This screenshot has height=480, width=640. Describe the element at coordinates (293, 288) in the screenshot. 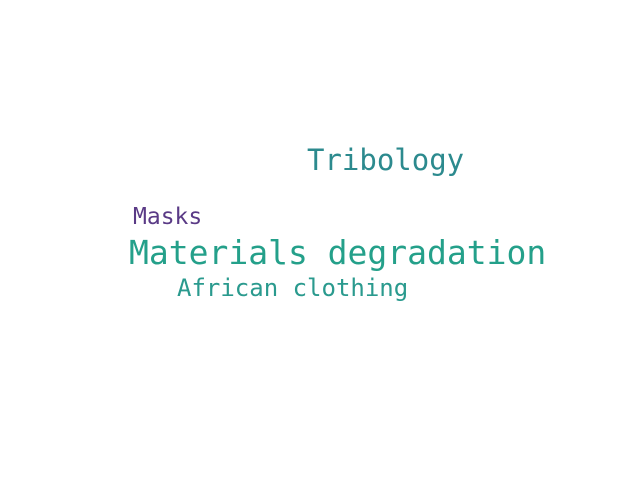

I see `word-african-clothing: African clothing` at that location.